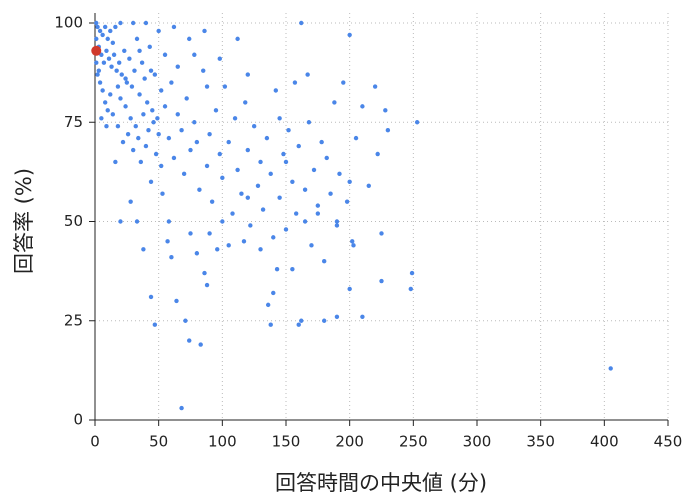 Image resolution: width=691 pixels, height=504 pixels. What do you see at coordinates (413, 442) in the screenshot?
I see `x-tick-label: 250` at bounding box center [413, 442].